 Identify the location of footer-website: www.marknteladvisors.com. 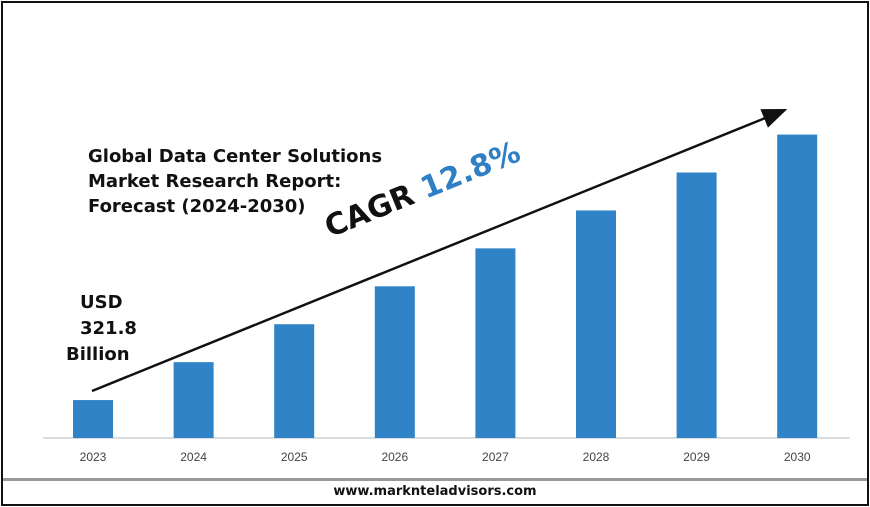
(435, 491).